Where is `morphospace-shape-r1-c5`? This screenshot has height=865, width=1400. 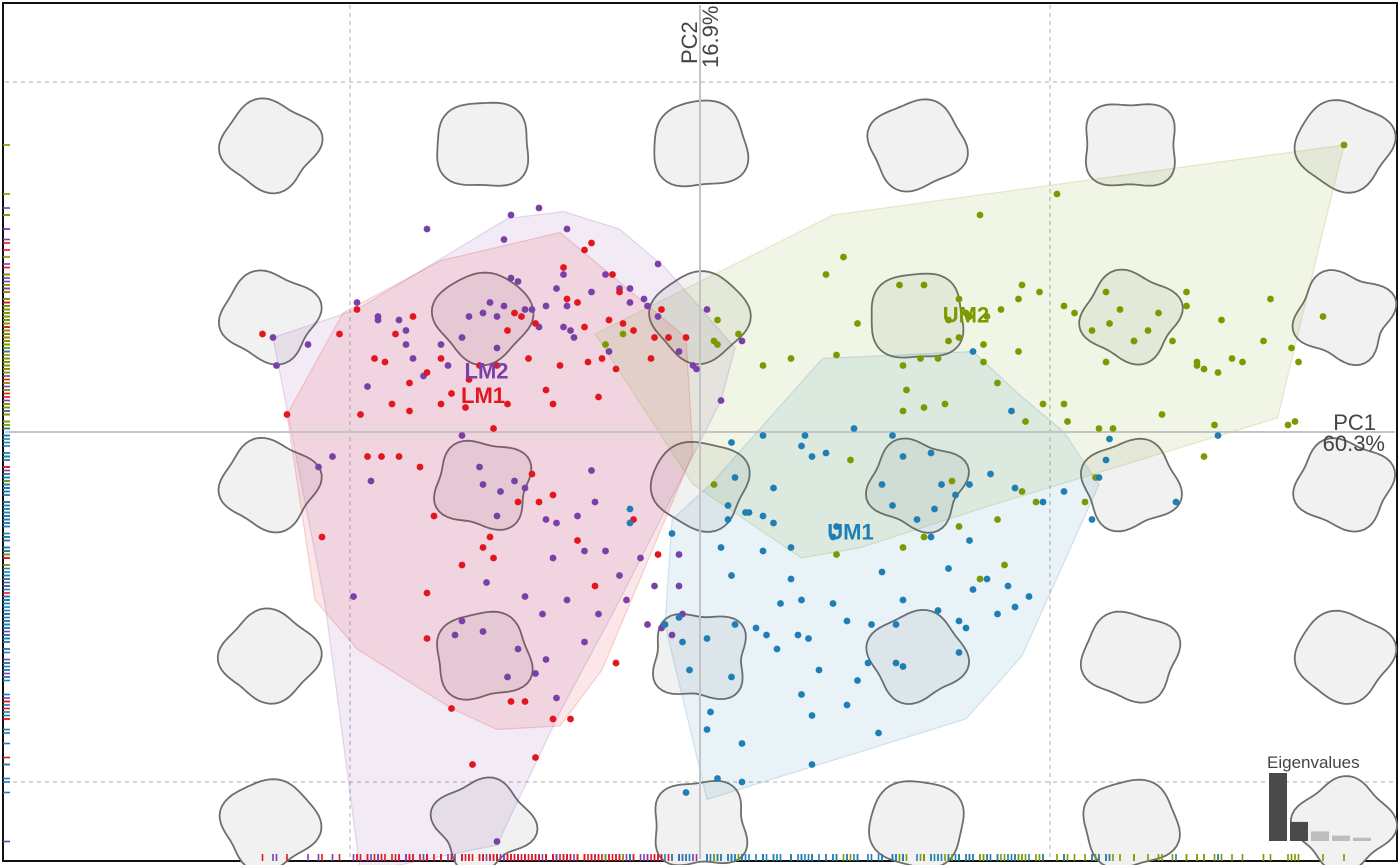 morphospace-shape-r1-c5 is located at coordinates (1344, 318).